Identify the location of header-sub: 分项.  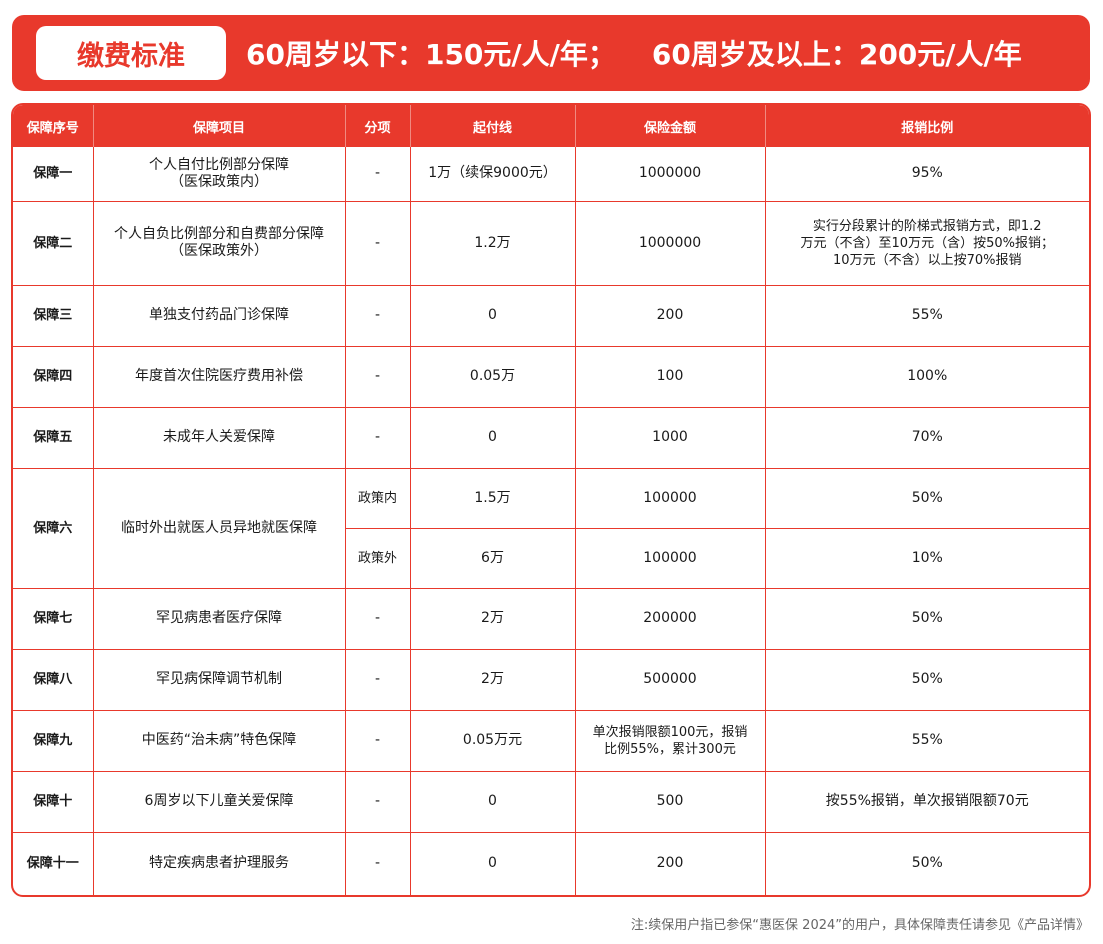
(378, 126).